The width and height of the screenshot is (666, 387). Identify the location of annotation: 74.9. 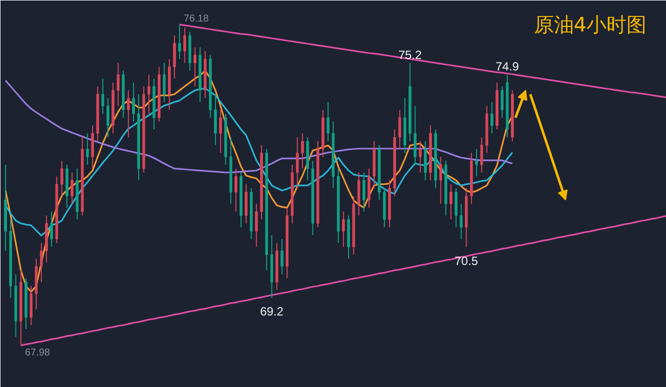
(508, 67).